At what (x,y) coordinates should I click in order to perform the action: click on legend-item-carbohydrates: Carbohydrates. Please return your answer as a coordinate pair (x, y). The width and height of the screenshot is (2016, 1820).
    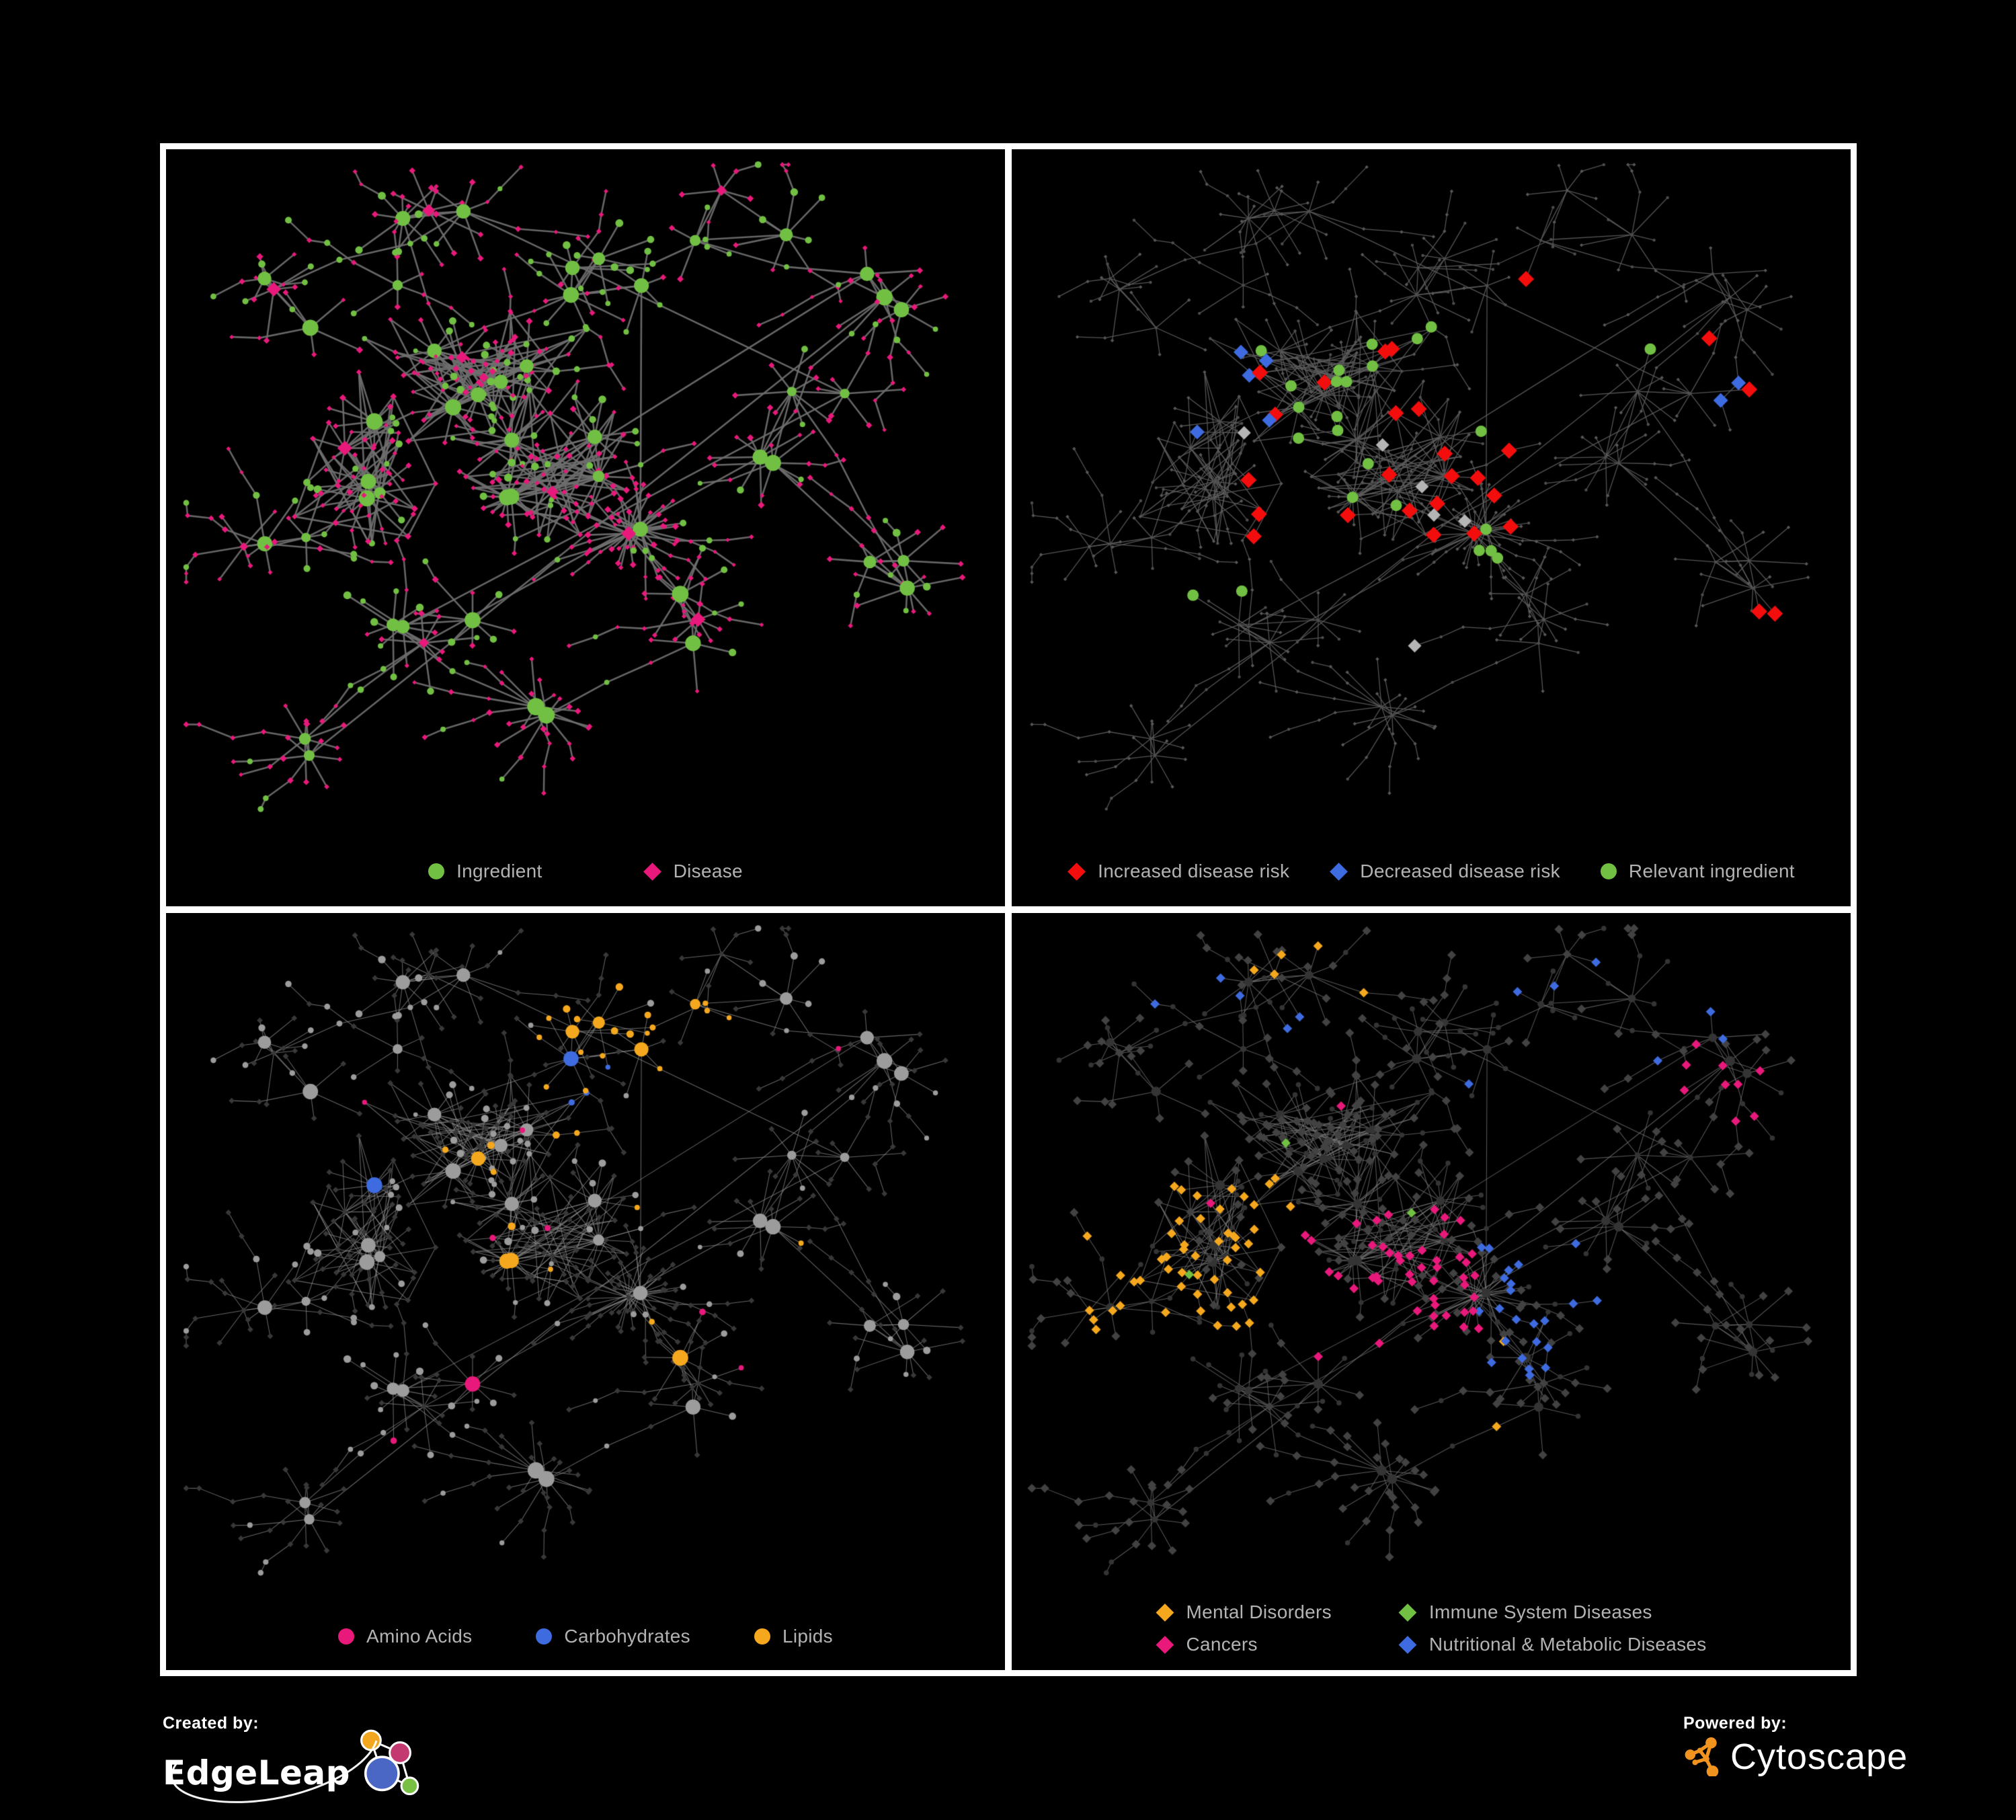
    Looking at the image, I should click on (613, 1636).